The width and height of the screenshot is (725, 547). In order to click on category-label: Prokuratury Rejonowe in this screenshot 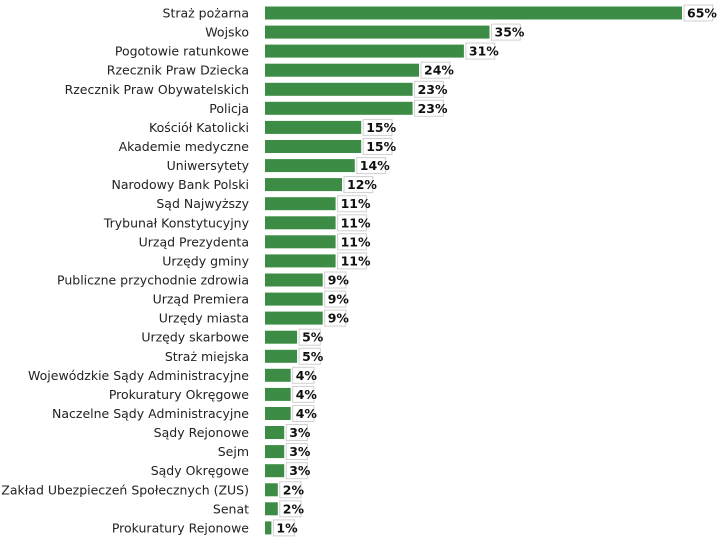, I will do `click(180, 527)`.